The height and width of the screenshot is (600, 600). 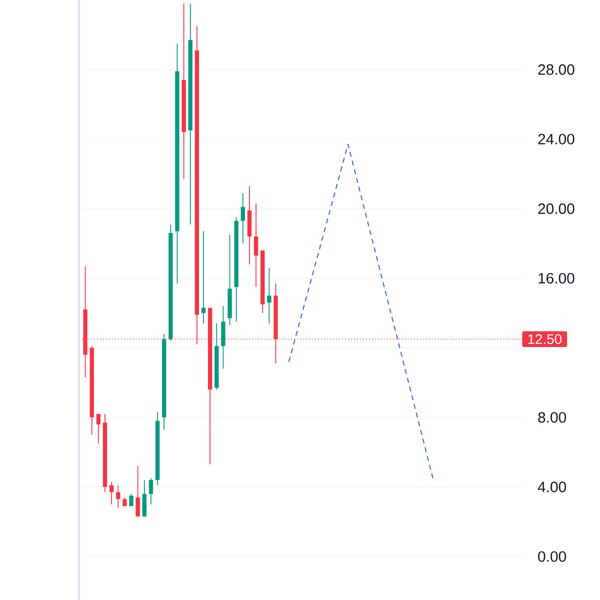 I want to click on y-tick-label: 28.00, so click(x=556, y=69).